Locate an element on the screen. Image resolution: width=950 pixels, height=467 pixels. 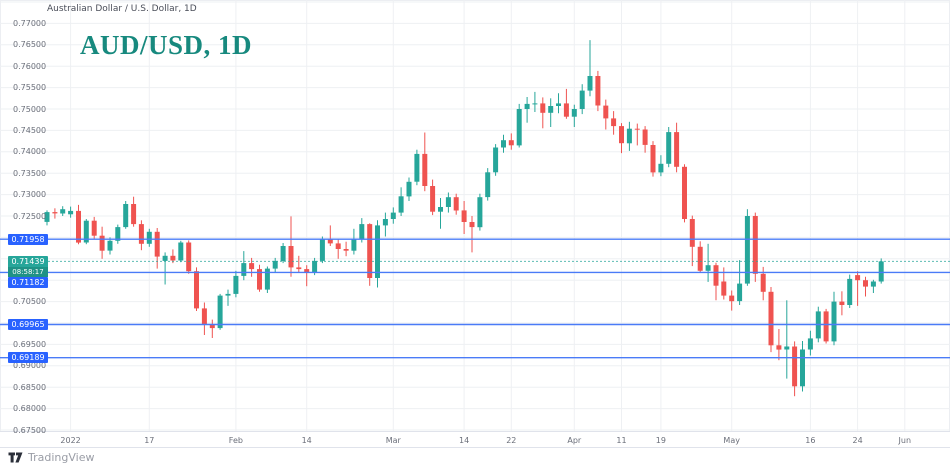
time-scale: 2022 17 Feb 14 Mar 14 22 Apr 11 19 May 16 24 Jun is located at coordinates (475, 439).